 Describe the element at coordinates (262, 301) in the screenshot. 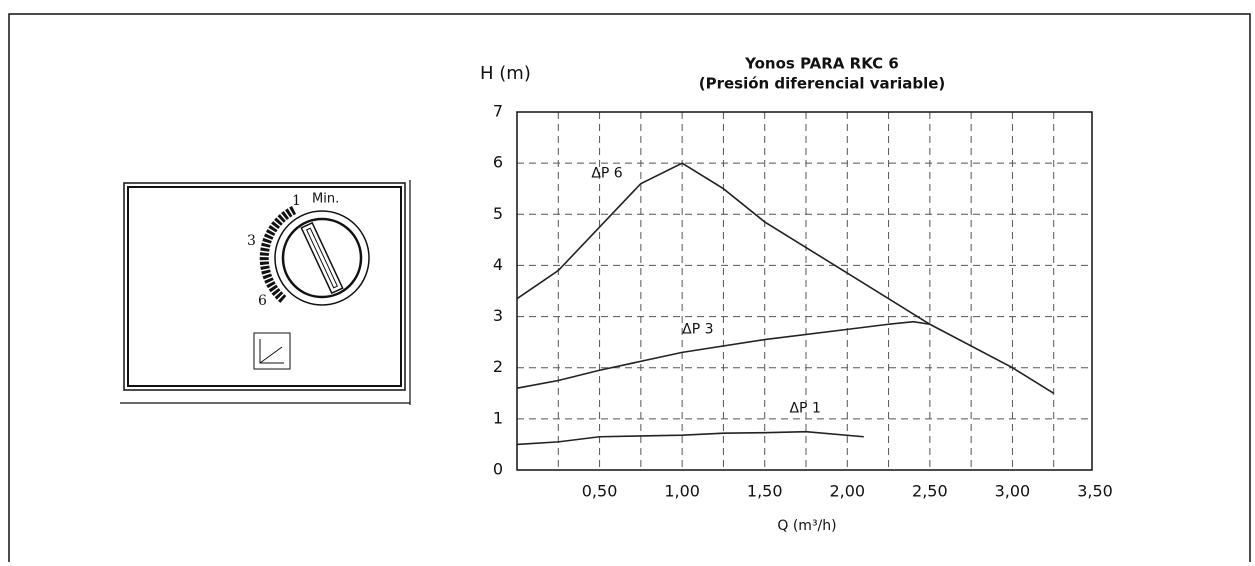

I see `knob-label: 6` at that location.